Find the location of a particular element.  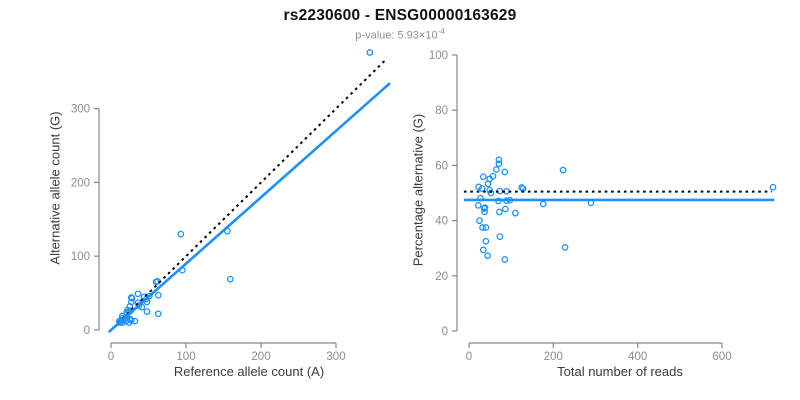

y-tick-label: 20 is located at coordinates (441, 277).